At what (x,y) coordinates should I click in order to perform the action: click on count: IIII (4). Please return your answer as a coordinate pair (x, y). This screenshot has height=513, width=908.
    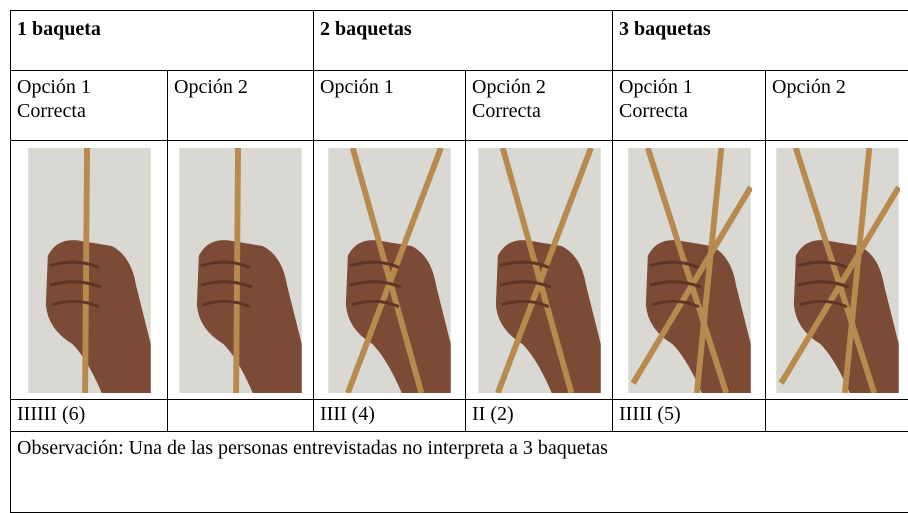
    Looking at the image, I should click on (347, 414).